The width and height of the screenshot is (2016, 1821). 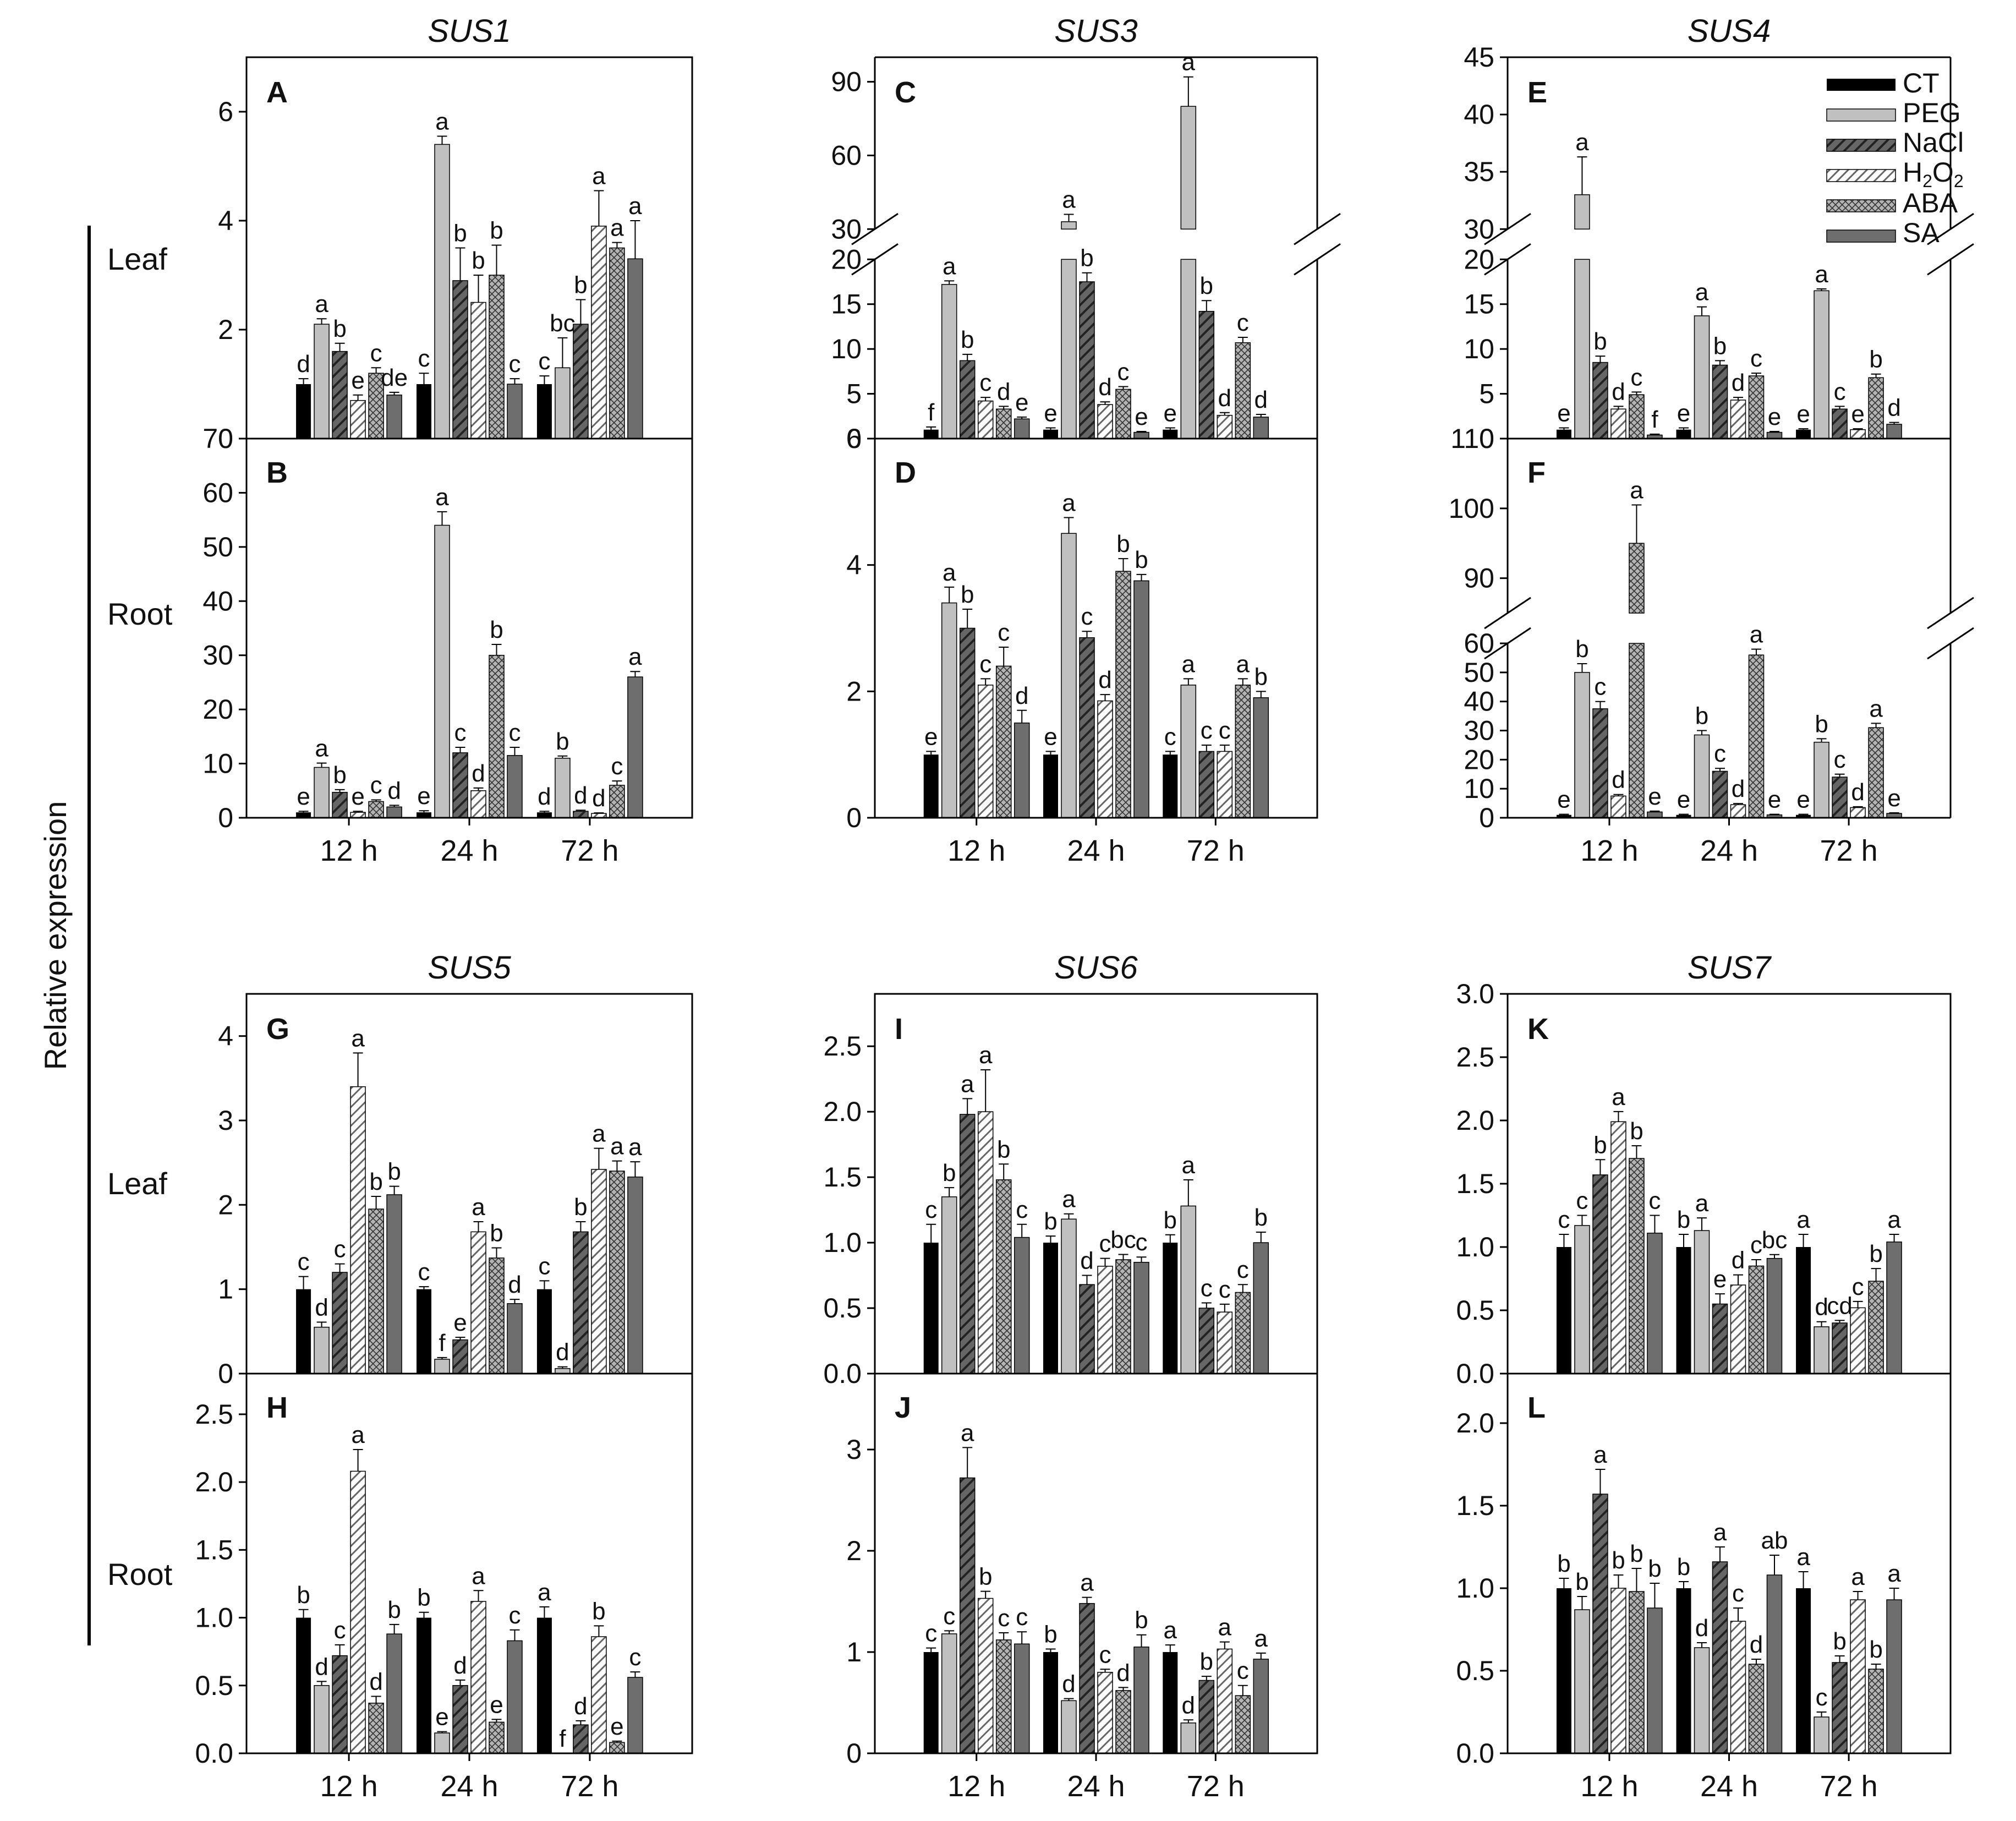 I want to click on h2o2-sub-1: 2, so click(x=1927, y=181).